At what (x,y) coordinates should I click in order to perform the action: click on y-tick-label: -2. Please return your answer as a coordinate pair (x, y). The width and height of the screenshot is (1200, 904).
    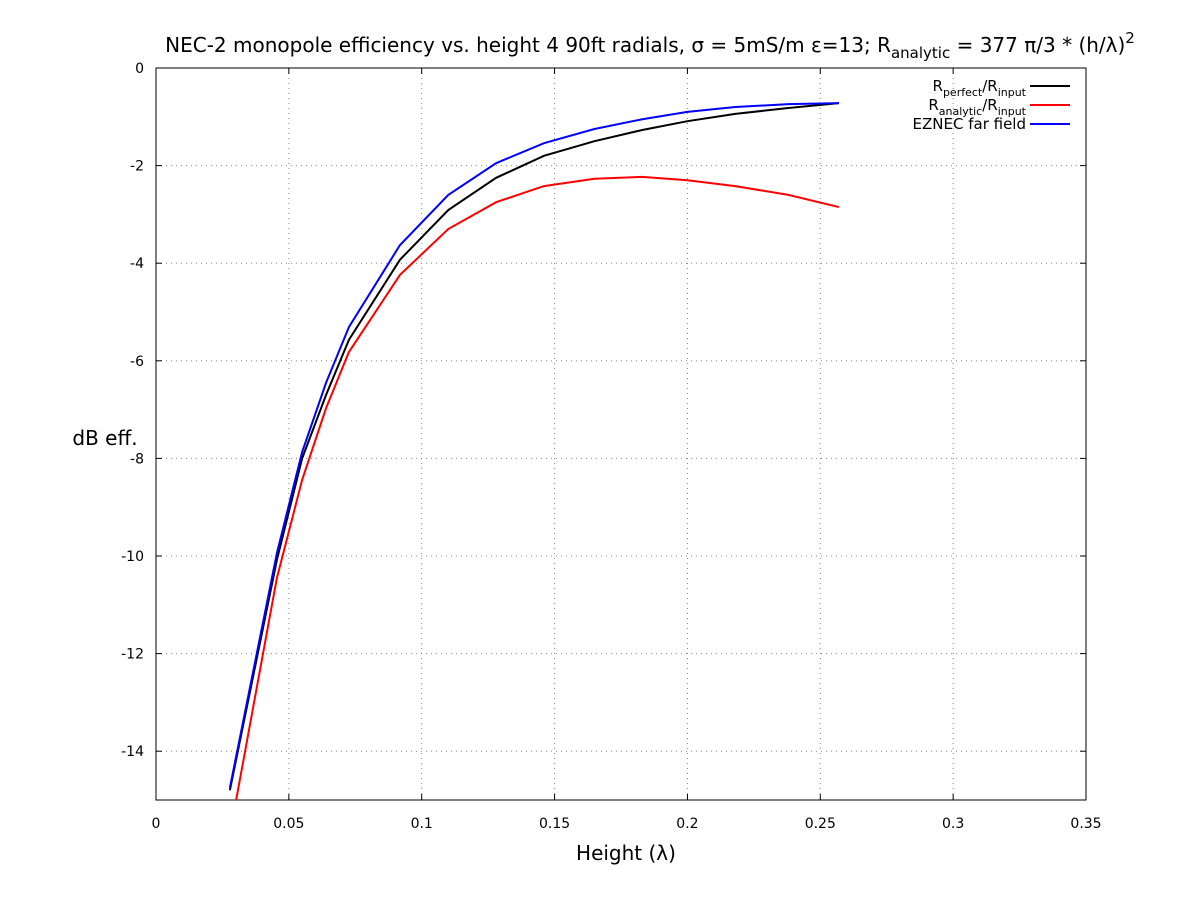
    Looking at the image, I should click on (137, 167).